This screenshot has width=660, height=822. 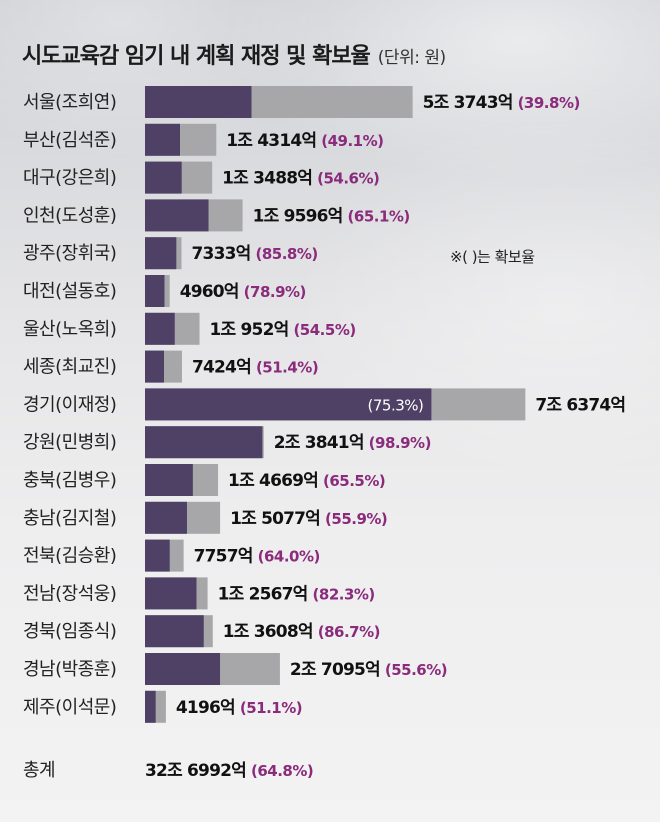 I want to click on percent-label: (82.3%), so click(x=344, y=594).